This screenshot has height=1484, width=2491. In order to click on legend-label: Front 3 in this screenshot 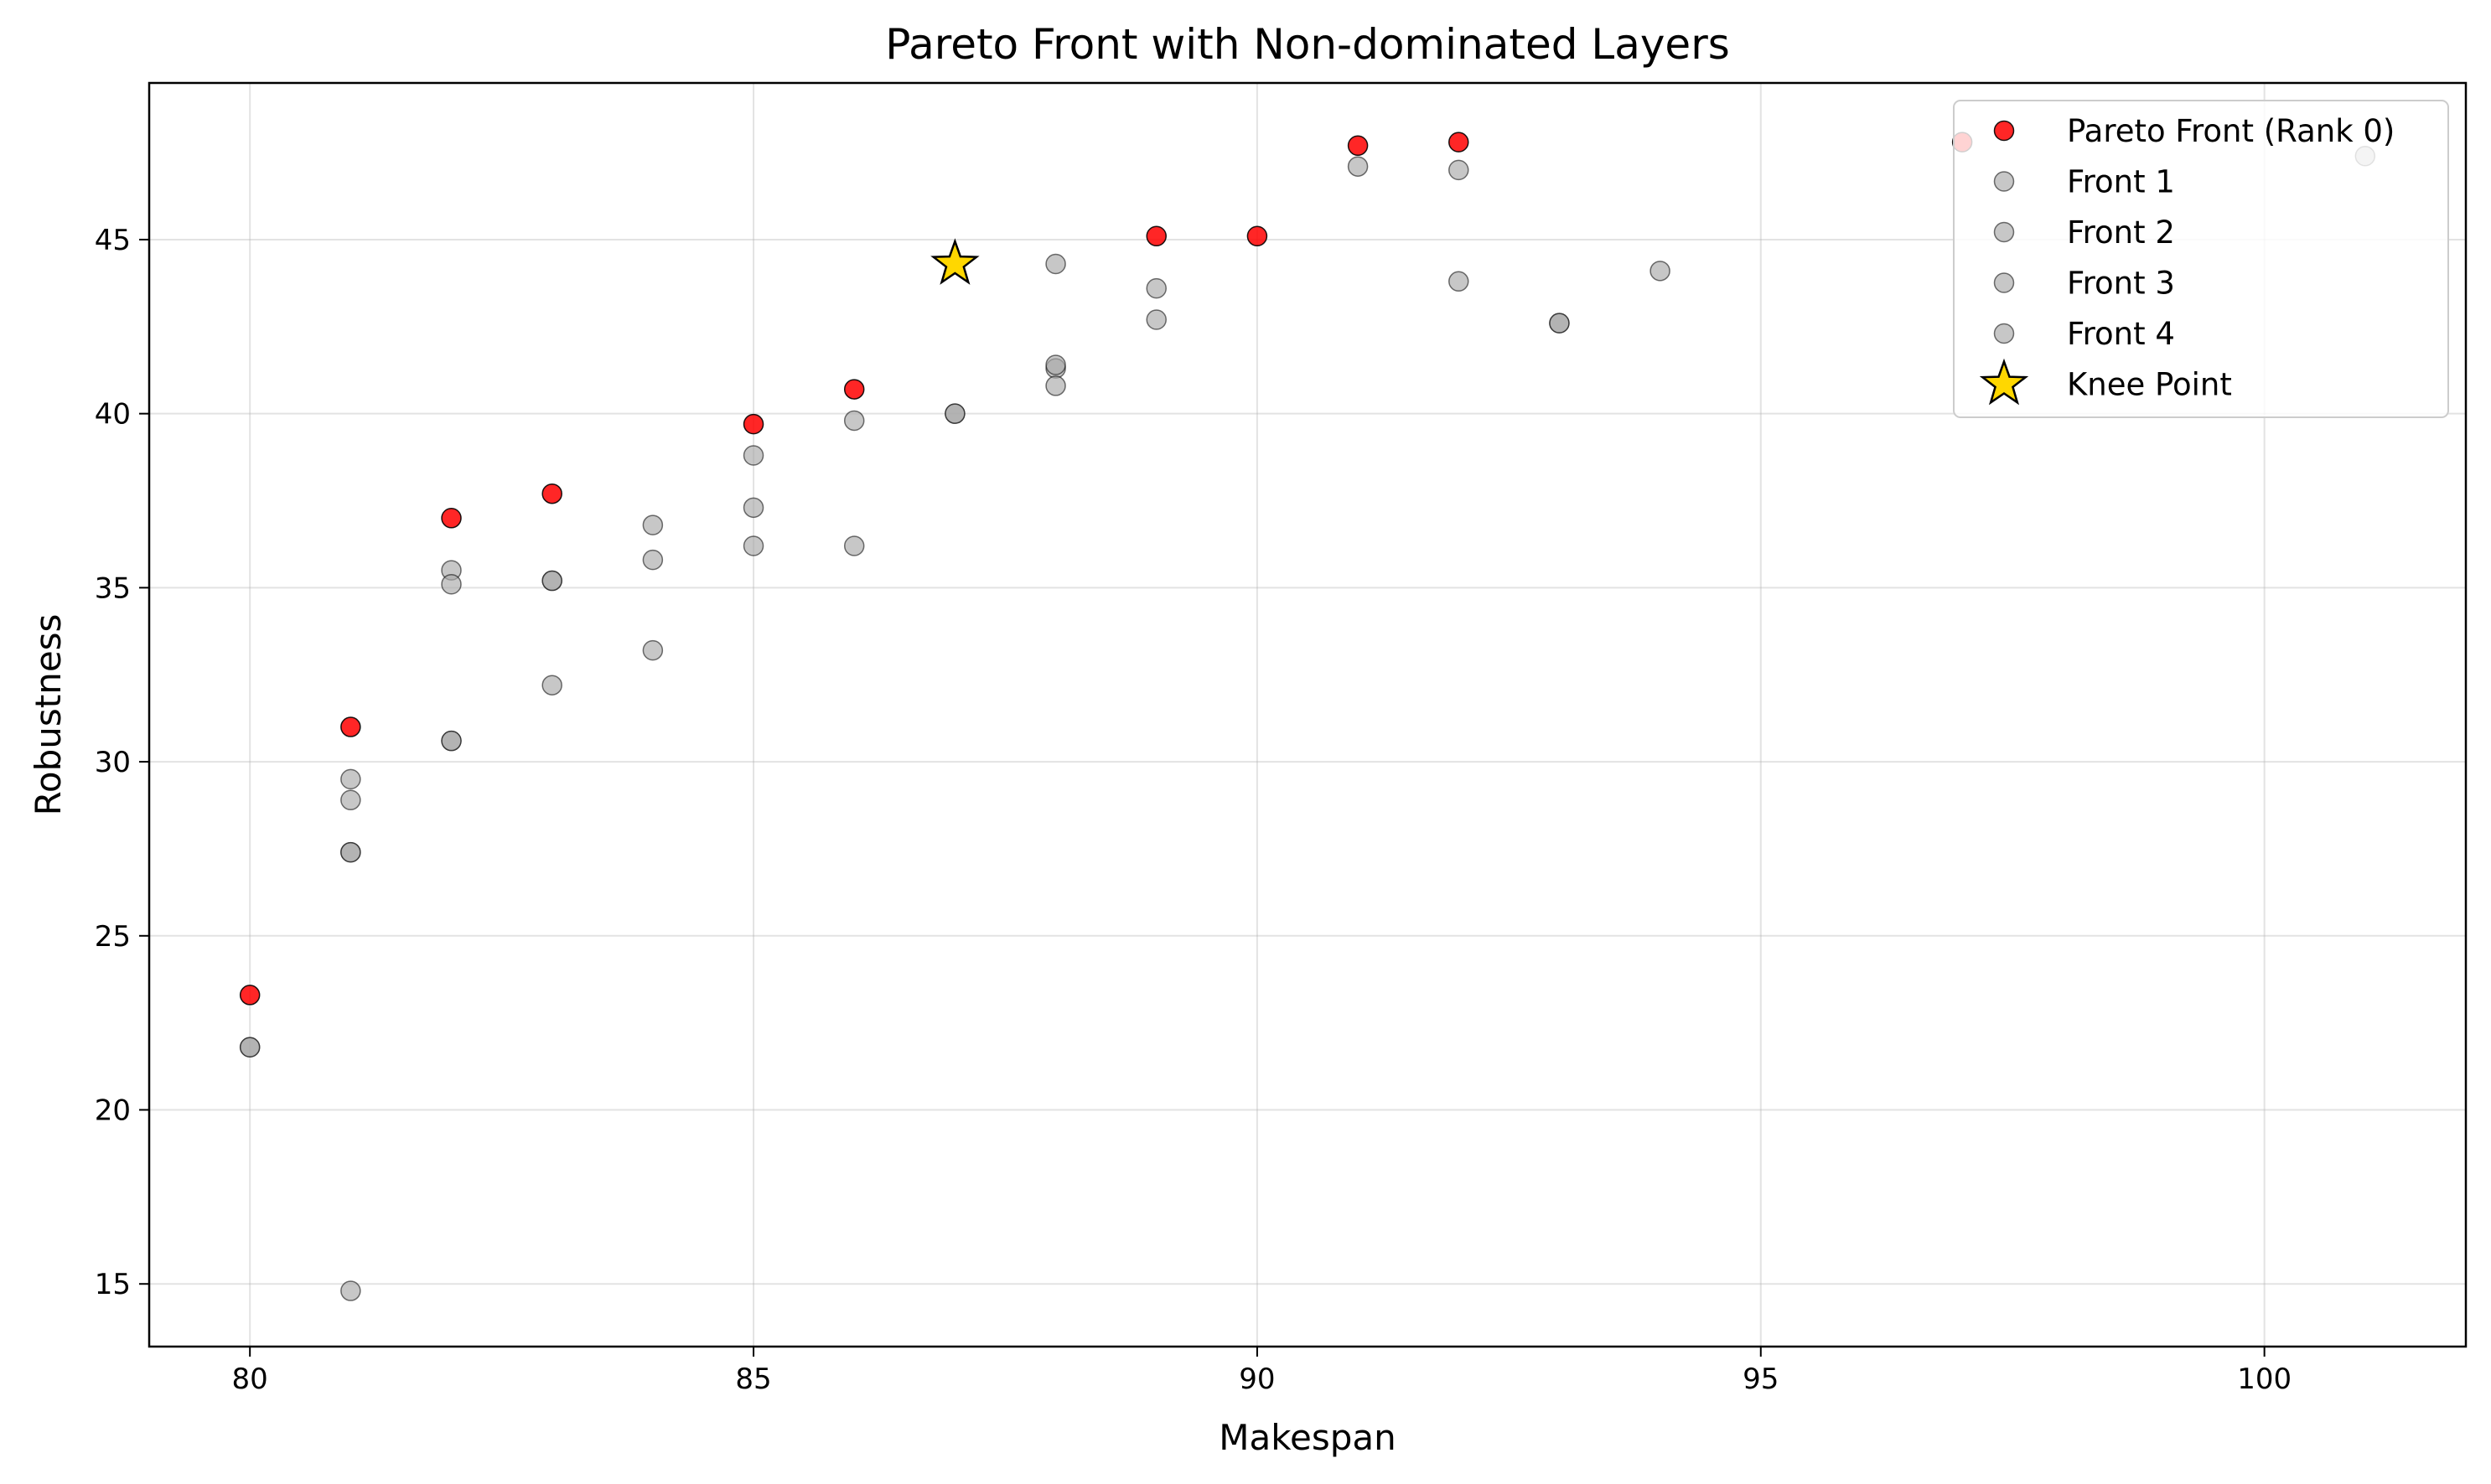, I will do `click(2121, 284)`.